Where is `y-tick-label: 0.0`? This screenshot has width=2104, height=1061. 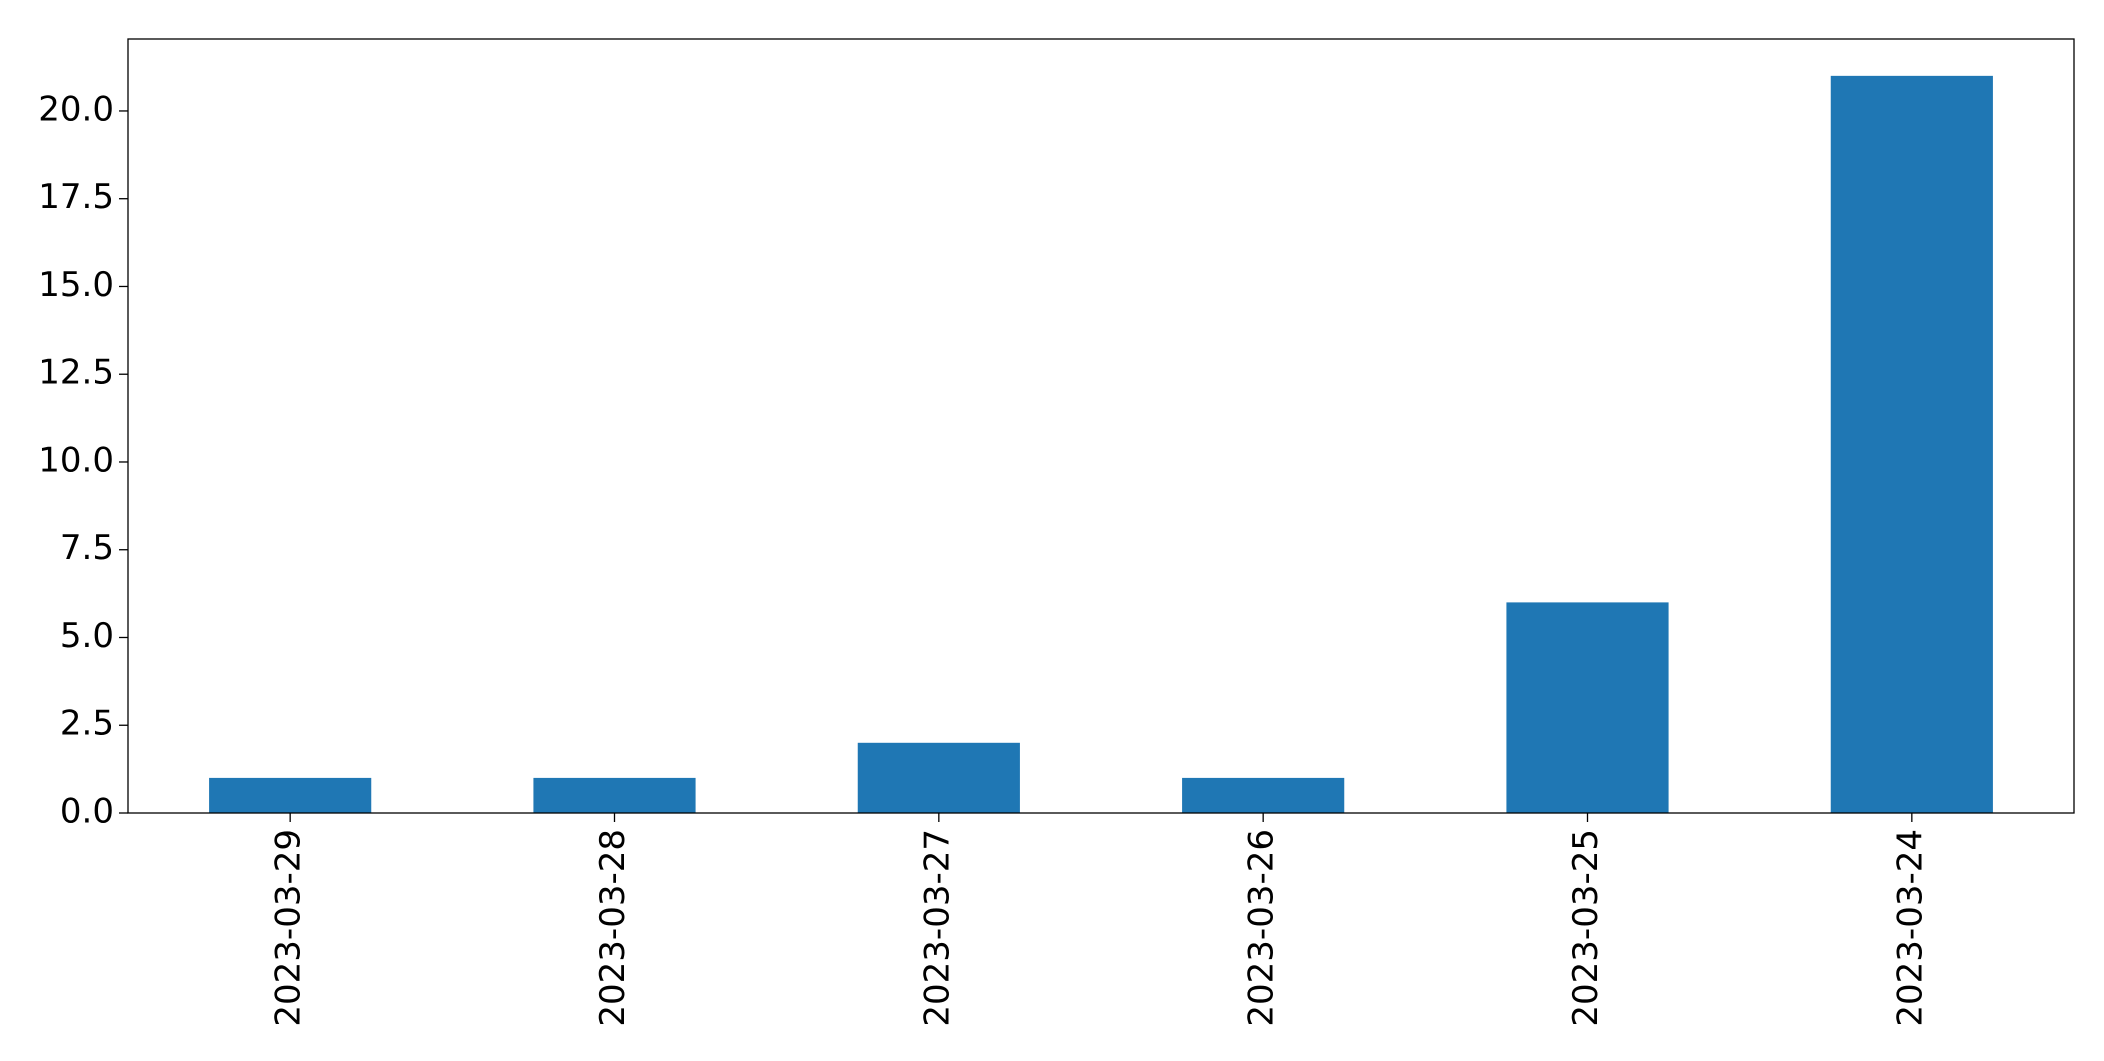
y-tick-label: 0.0 is located at coordinates (87, 812).